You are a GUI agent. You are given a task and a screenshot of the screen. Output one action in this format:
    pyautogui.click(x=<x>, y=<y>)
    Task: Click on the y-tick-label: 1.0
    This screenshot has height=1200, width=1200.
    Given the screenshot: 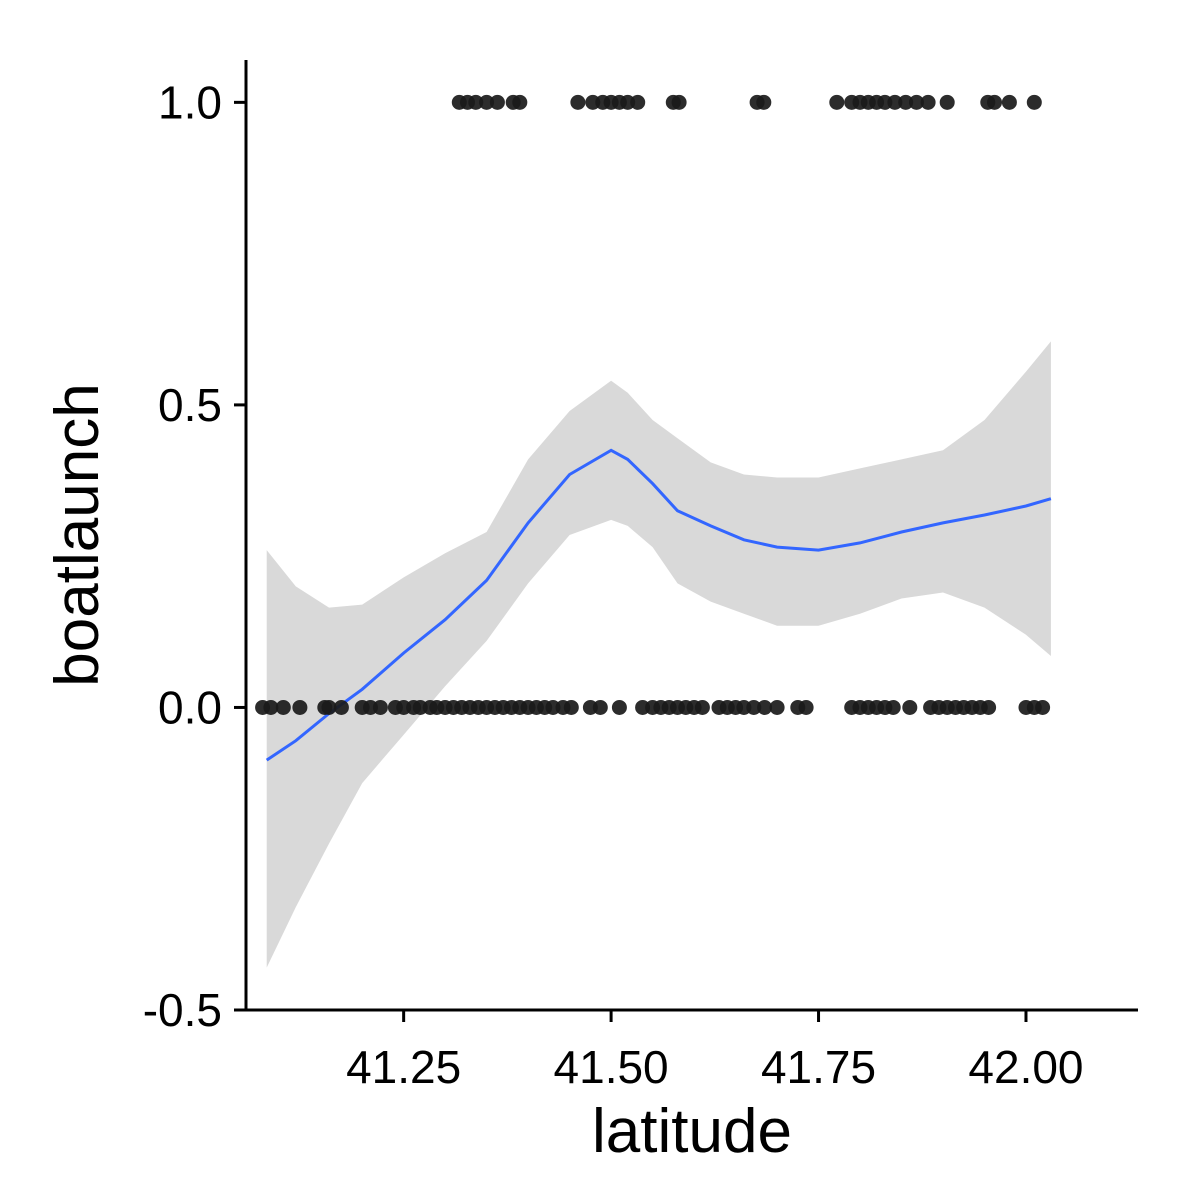 What is the action you would take?
    pyautogui.click(x=190, y=102)
    